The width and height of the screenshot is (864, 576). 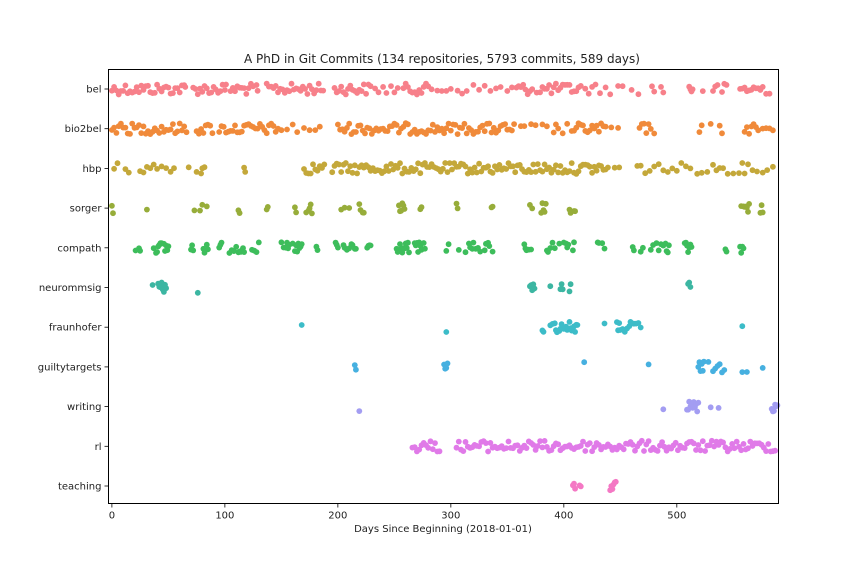 I want to click on x-tick-label-300: 300, so click(x=450, y=516).